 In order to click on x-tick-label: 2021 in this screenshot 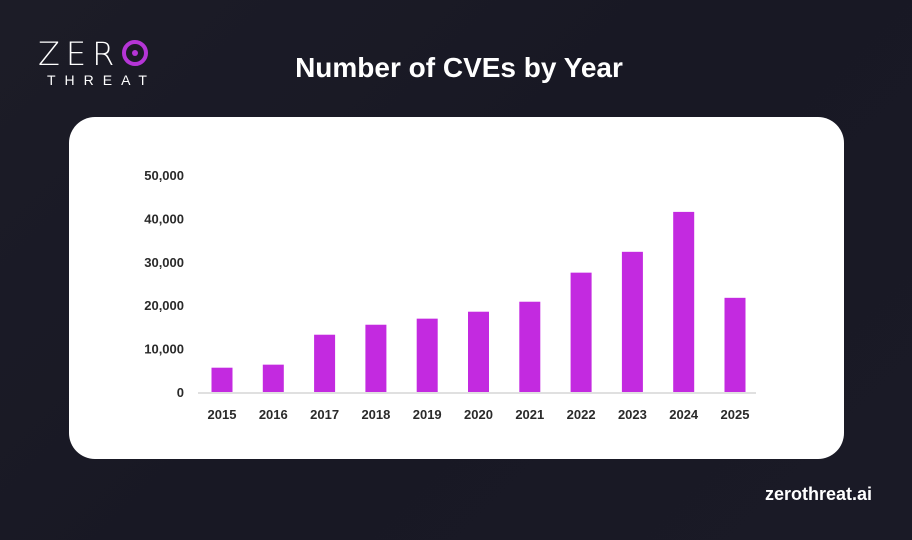, I will do `click(529, 414)`.